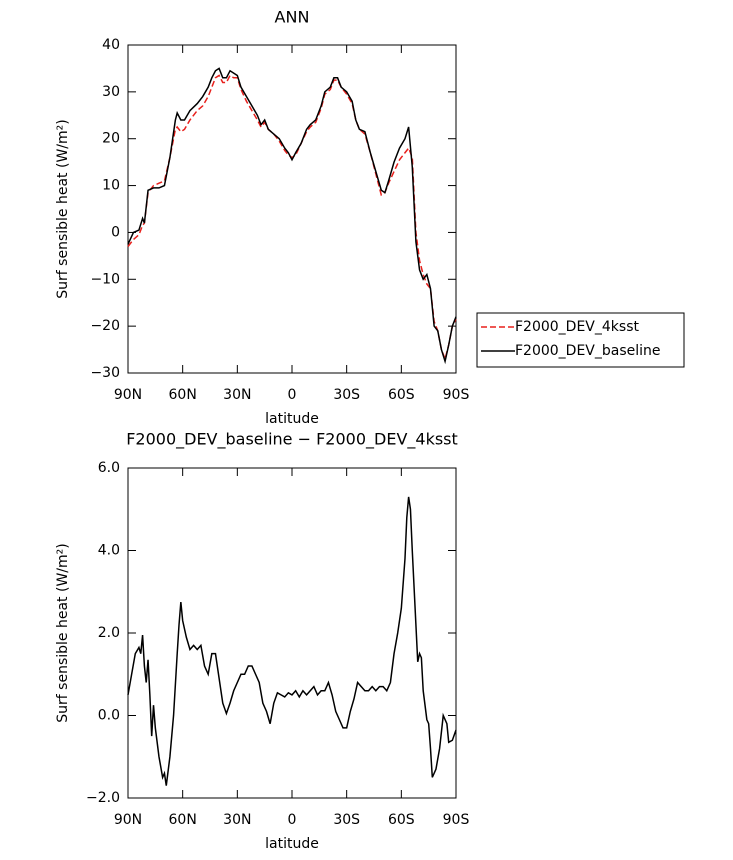 Image resolution: width=733 pixels, height=860 pixels. What do you see at coordinates (105, 326) in the screenshot?
I see `y-tick-label: −20` at bounding box center [105, 326].